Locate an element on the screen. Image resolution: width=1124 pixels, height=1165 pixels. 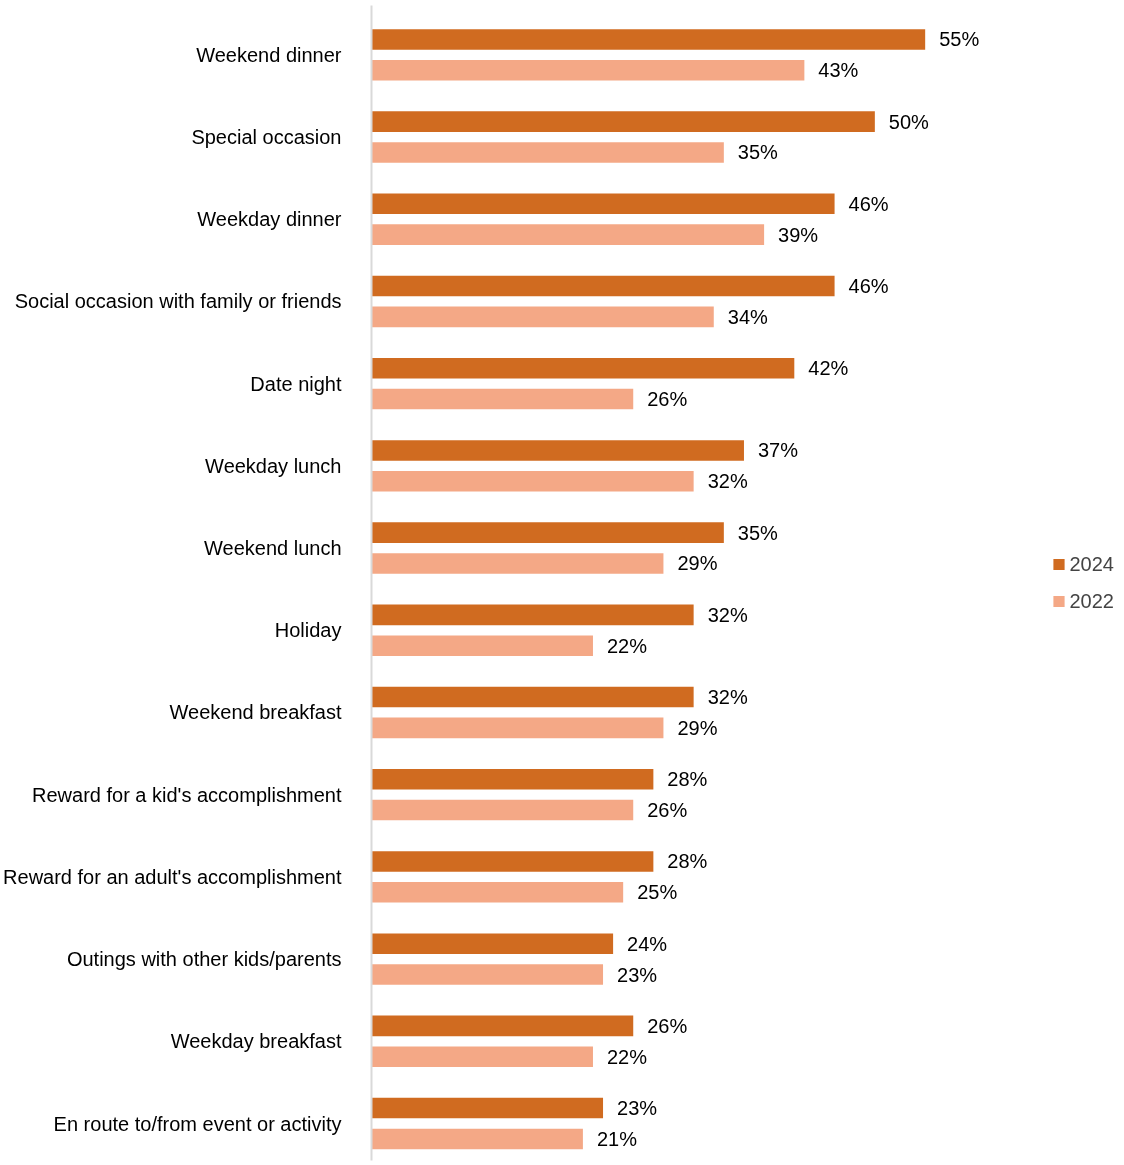
data-label: 37% is located at coordinates (778, 450).